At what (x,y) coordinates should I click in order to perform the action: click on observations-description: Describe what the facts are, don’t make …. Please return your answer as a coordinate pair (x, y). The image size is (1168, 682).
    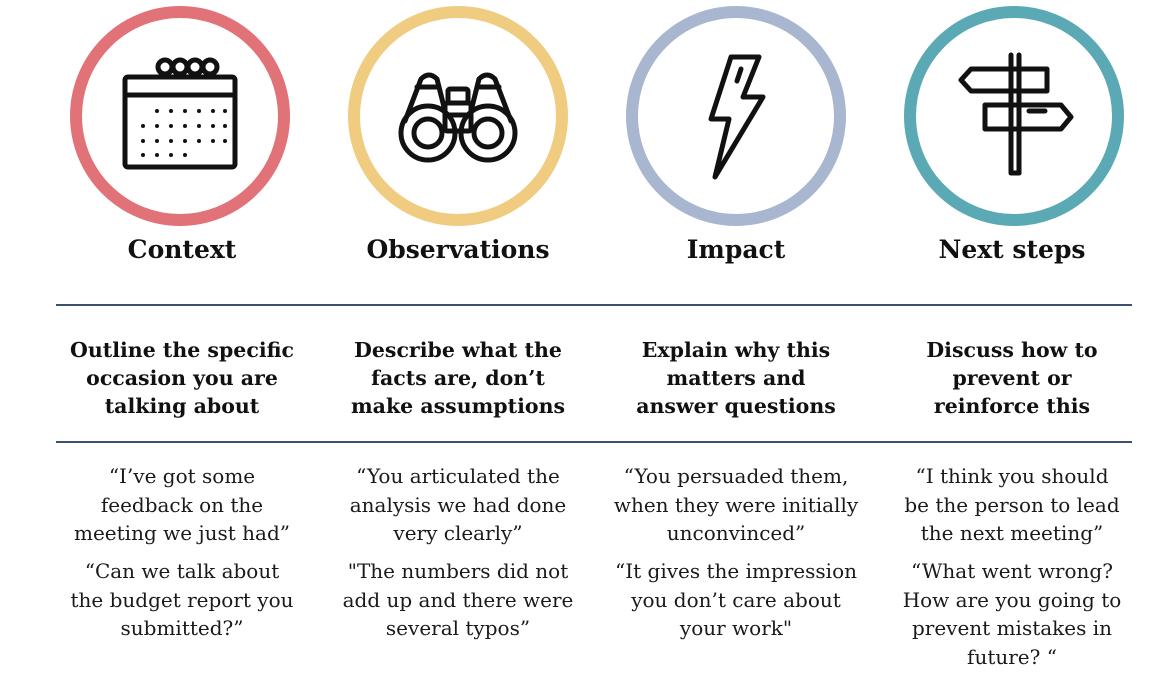
    Looking at the image, I should click on (458, 378).